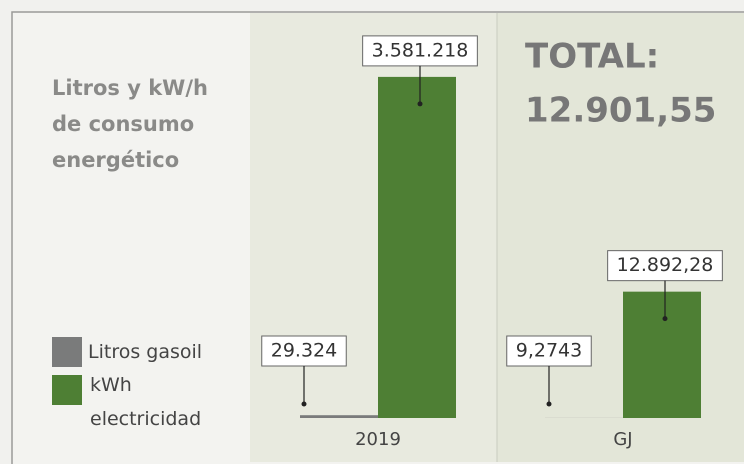 This screenshot has height=464, width=744. I want to click on value-label: 12.892,28, so click(665, 265).